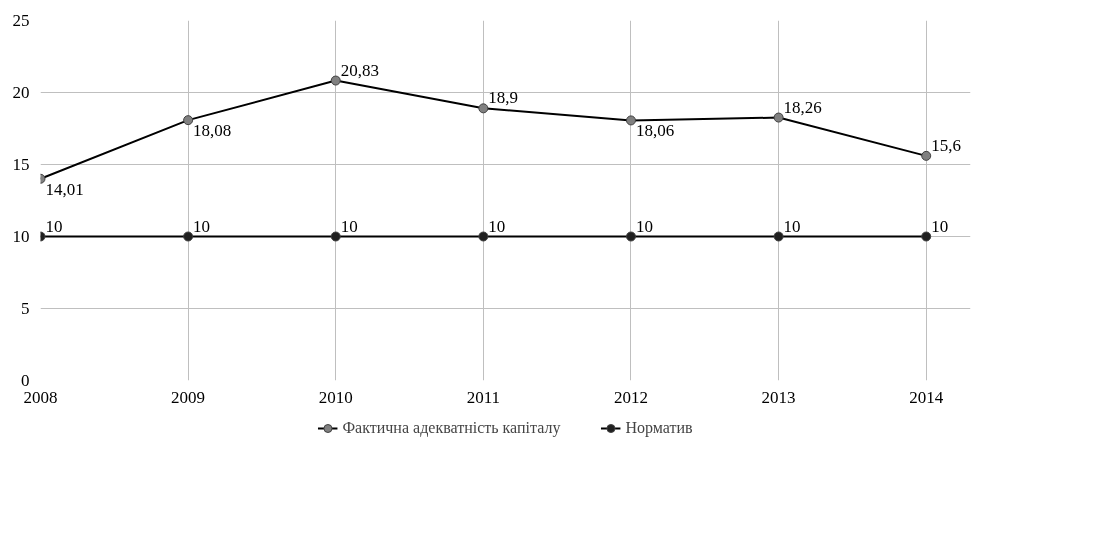  What do you see at coordinates (21, 20) in the screenshot?
I see `y-tick-label: 25` at bounding box center [21, 20].